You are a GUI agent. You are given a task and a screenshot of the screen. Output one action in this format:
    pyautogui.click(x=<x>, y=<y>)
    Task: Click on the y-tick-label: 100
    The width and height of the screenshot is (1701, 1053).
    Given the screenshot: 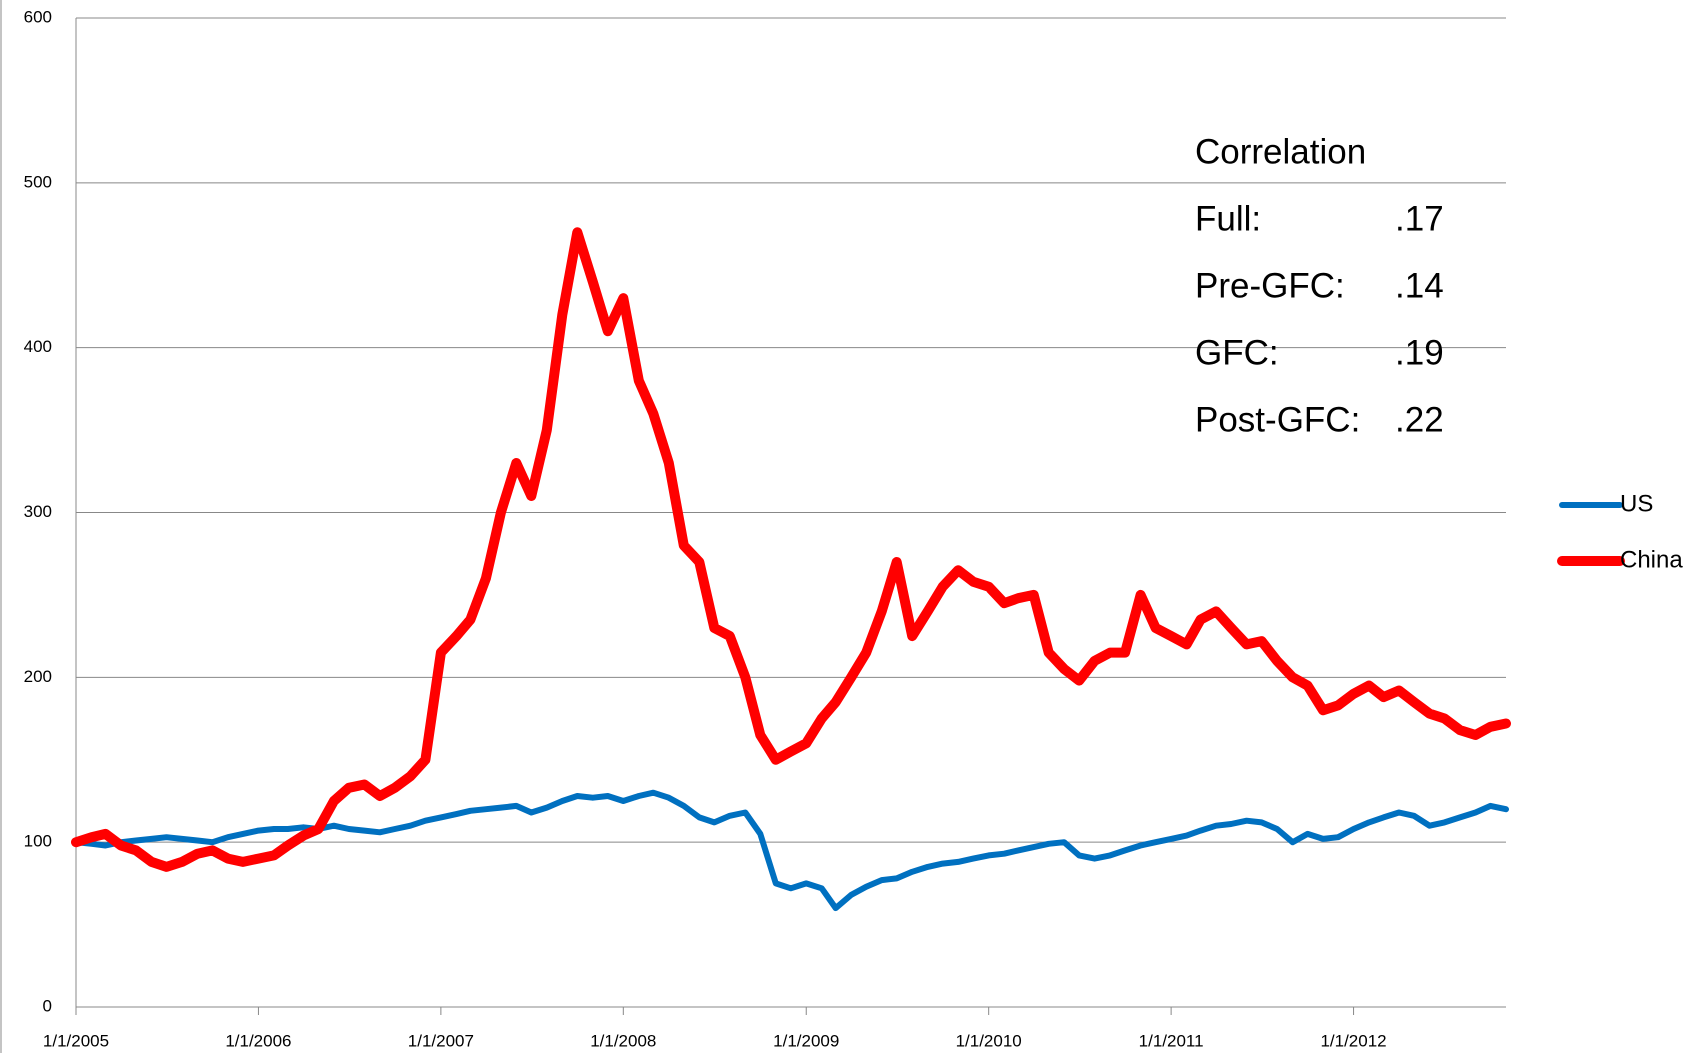 What is the action you would take?
    pyautogui.click(x=38, y=841)
    